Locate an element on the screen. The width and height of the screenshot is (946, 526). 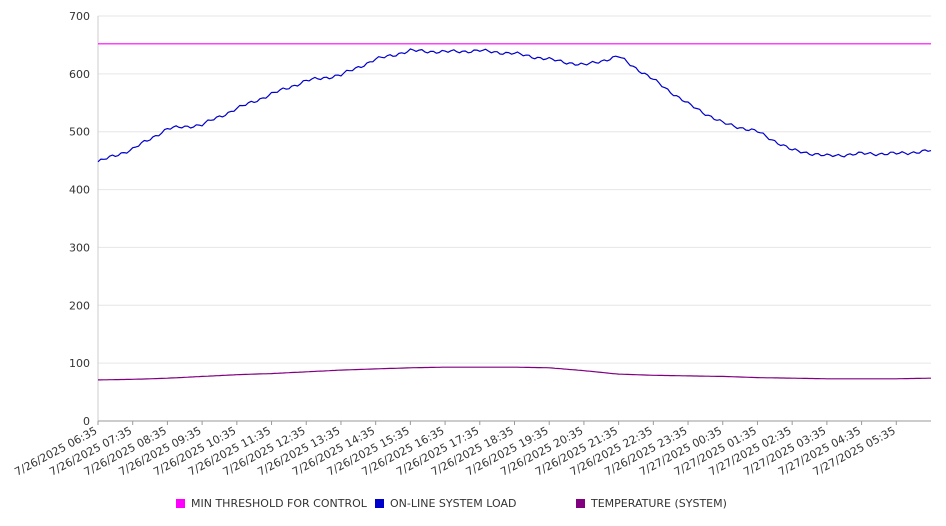
series-line-temperature is located at coordinates (514, 373).